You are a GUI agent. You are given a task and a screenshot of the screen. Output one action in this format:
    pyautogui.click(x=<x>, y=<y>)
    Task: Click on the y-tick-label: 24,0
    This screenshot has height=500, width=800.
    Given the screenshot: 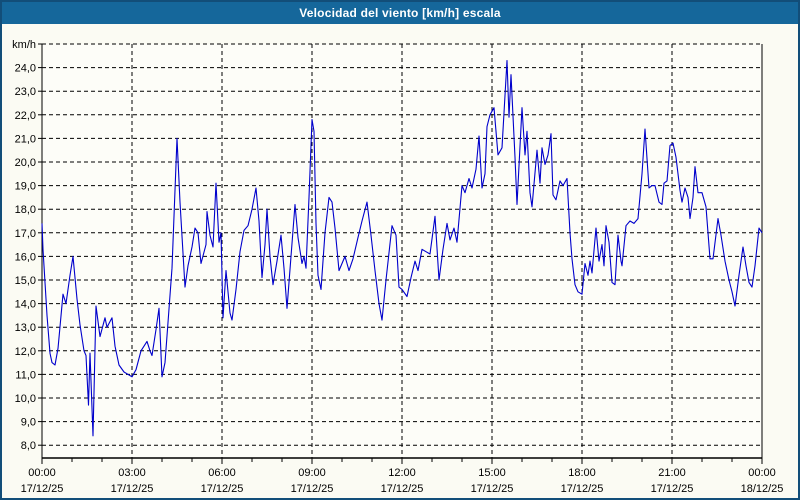 What is the action you would take?
    pyautogui.click(x=25, y=69)
    